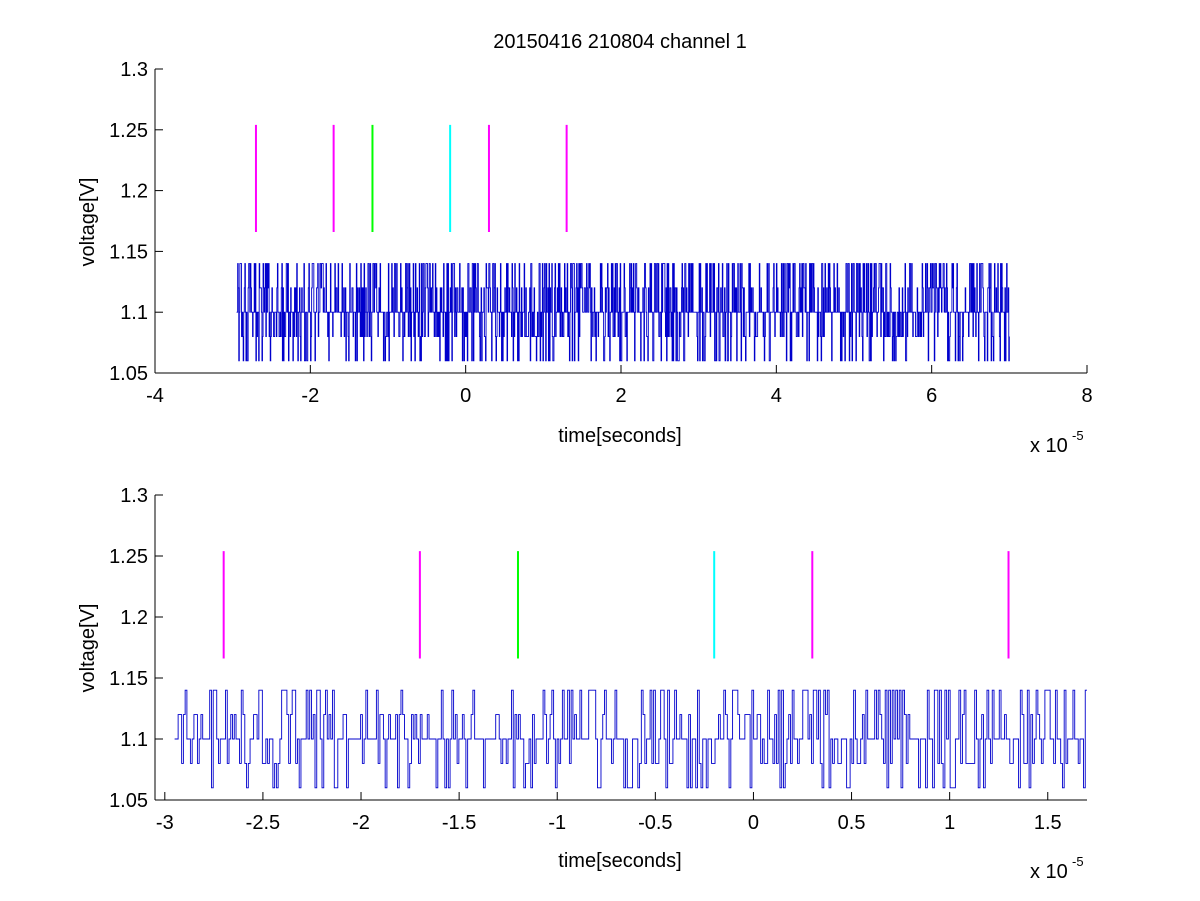  What do you see at coordinates (263, 823) in the screenshot?
I see `x-tick-label: -2.5` at bounding box center [263, 823].